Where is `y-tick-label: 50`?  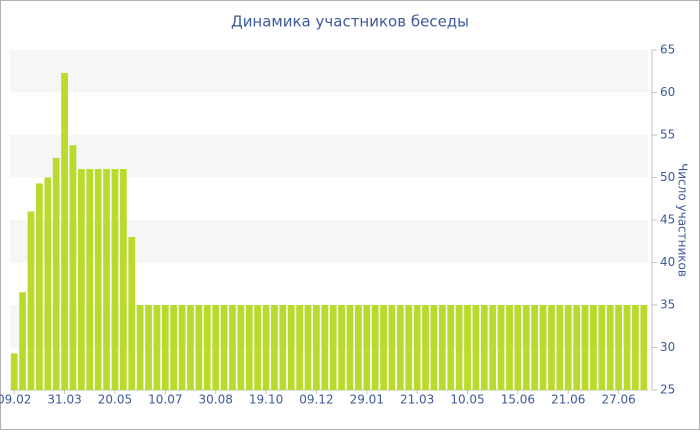 y-tick-label: 50 is located at coordinates (667, 177).